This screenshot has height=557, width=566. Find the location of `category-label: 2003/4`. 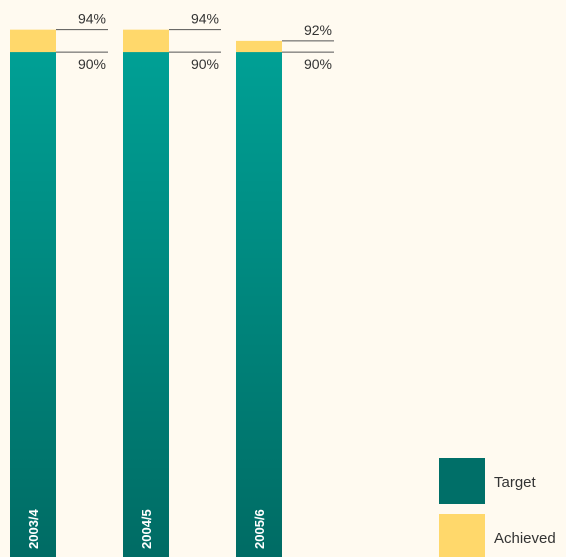

category-label: 2003/4 is located at coordinates (33, 528).